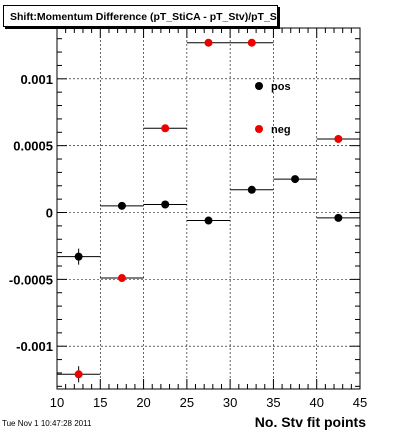 The image size is (400, 433). I want to click on legend-label-pos: pos, so click(281, 87).